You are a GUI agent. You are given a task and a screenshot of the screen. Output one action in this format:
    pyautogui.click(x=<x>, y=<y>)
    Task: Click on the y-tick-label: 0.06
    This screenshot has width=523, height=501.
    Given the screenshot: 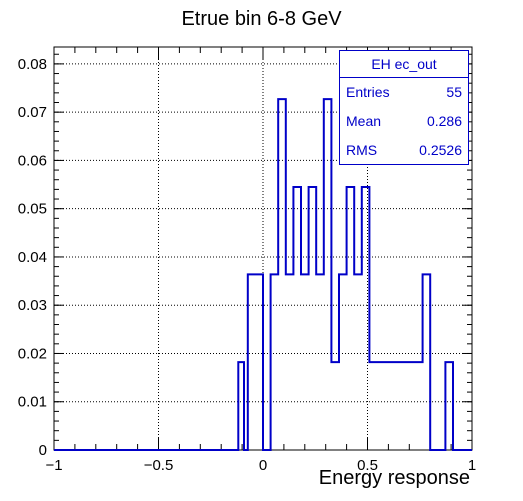 What is the action you would take?
    pyautogui.click(x=32, y=160)
    